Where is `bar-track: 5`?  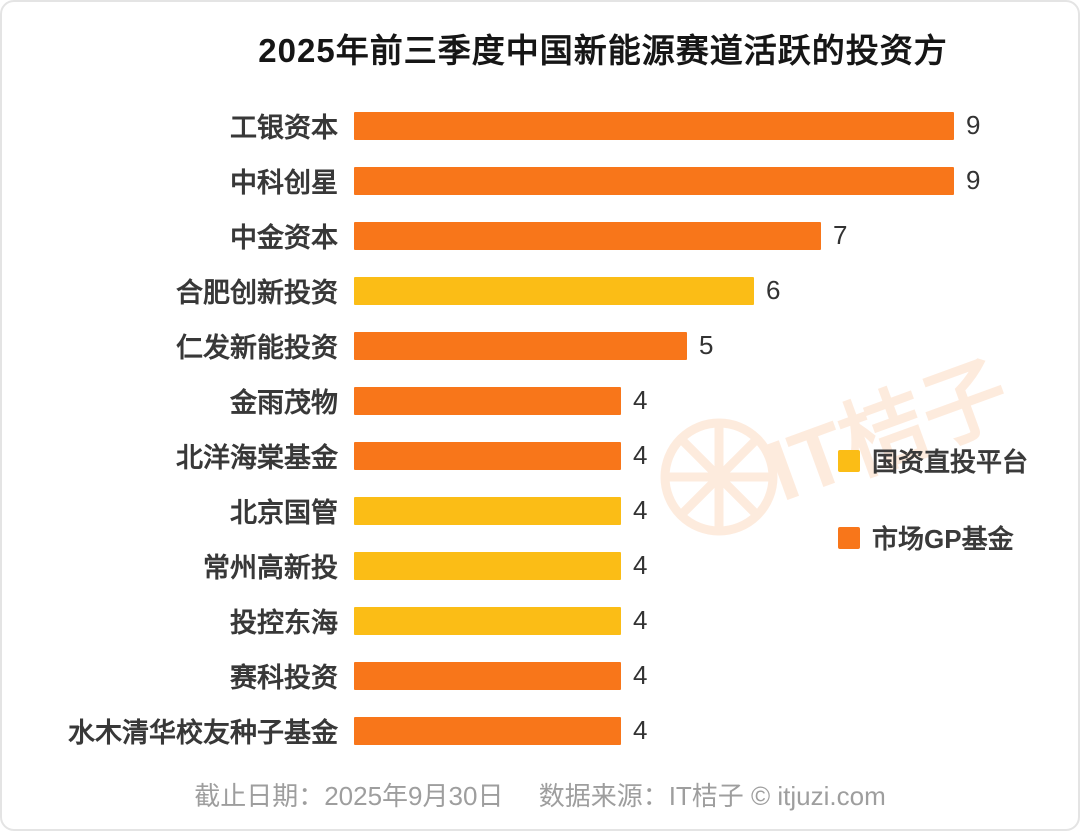 bar-track: 5 is located at coordinates (716, 345).